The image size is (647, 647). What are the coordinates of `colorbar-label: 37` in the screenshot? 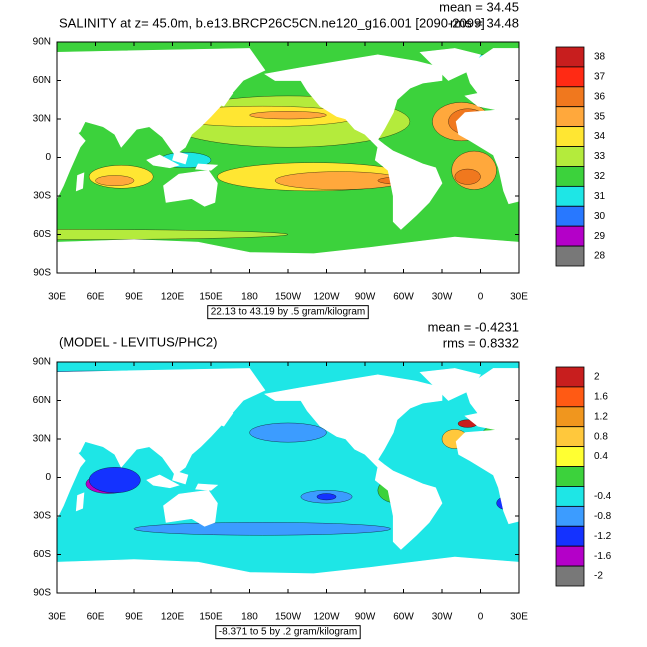 It's located at (600, 77).